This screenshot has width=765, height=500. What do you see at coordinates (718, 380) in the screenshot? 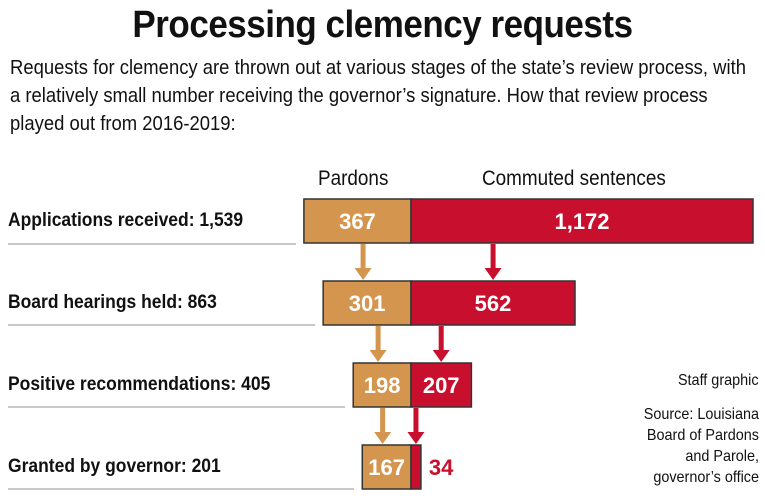
I see `credit: Staff graphic` at bounding box center [718, 380].